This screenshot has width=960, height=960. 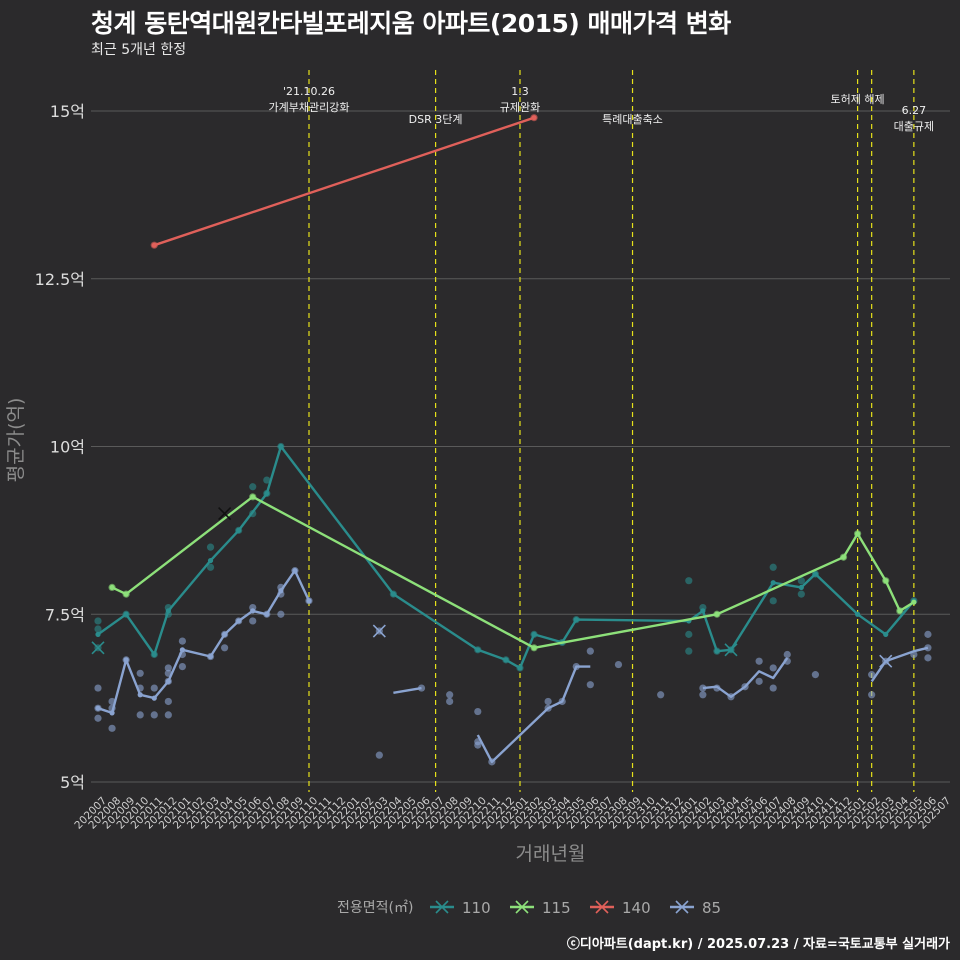 What do you see at coordinates (16, 440) in the screenshot?
I see `y-axis-title: 평균가(억)` at bounding box center [16, 440].